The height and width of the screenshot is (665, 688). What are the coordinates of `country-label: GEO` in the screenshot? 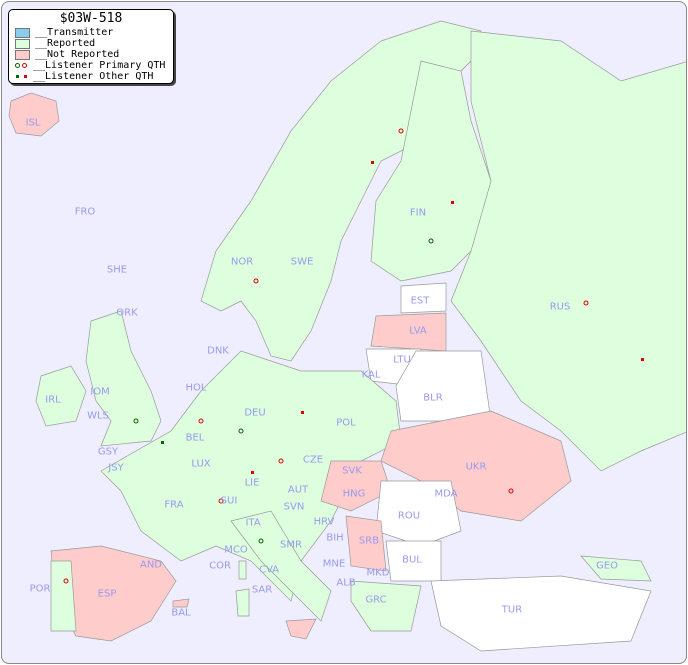 It's located at (607, 566).